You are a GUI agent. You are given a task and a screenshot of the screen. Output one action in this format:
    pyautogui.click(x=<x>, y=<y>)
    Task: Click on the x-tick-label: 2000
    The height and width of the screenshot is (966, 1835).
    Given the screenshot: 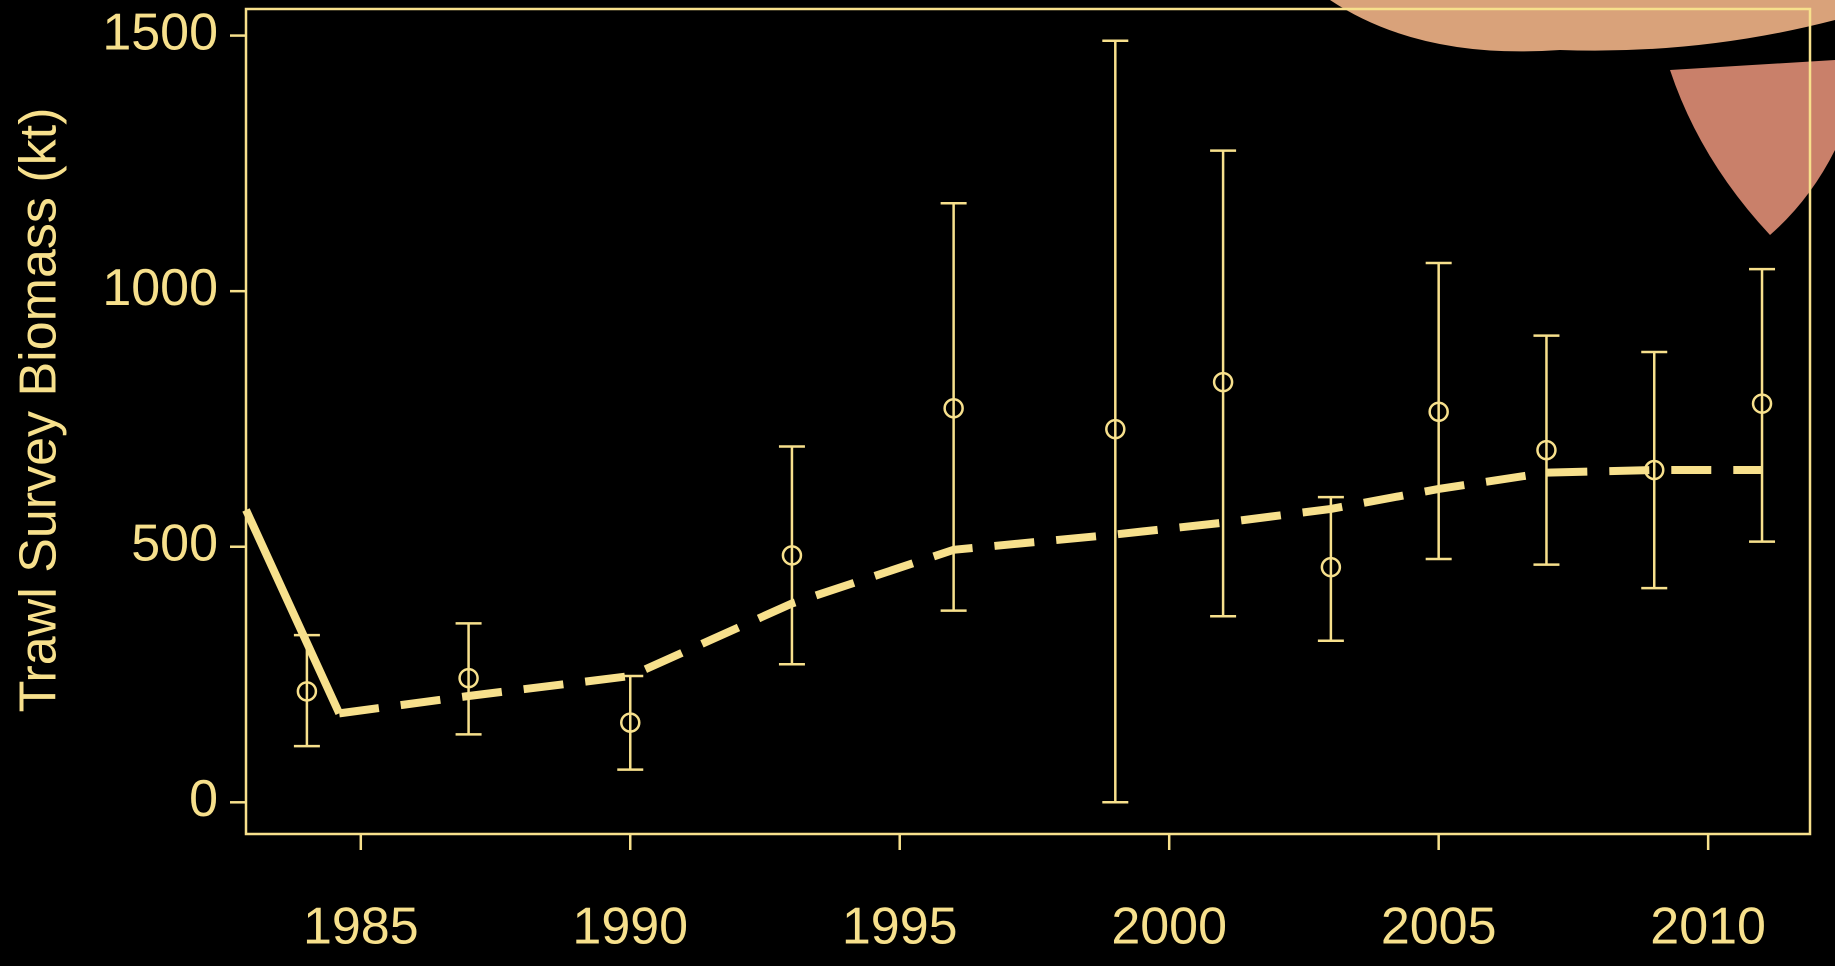 What is the action you would take?
    pyautogui.click(x=1169, y=927)
    